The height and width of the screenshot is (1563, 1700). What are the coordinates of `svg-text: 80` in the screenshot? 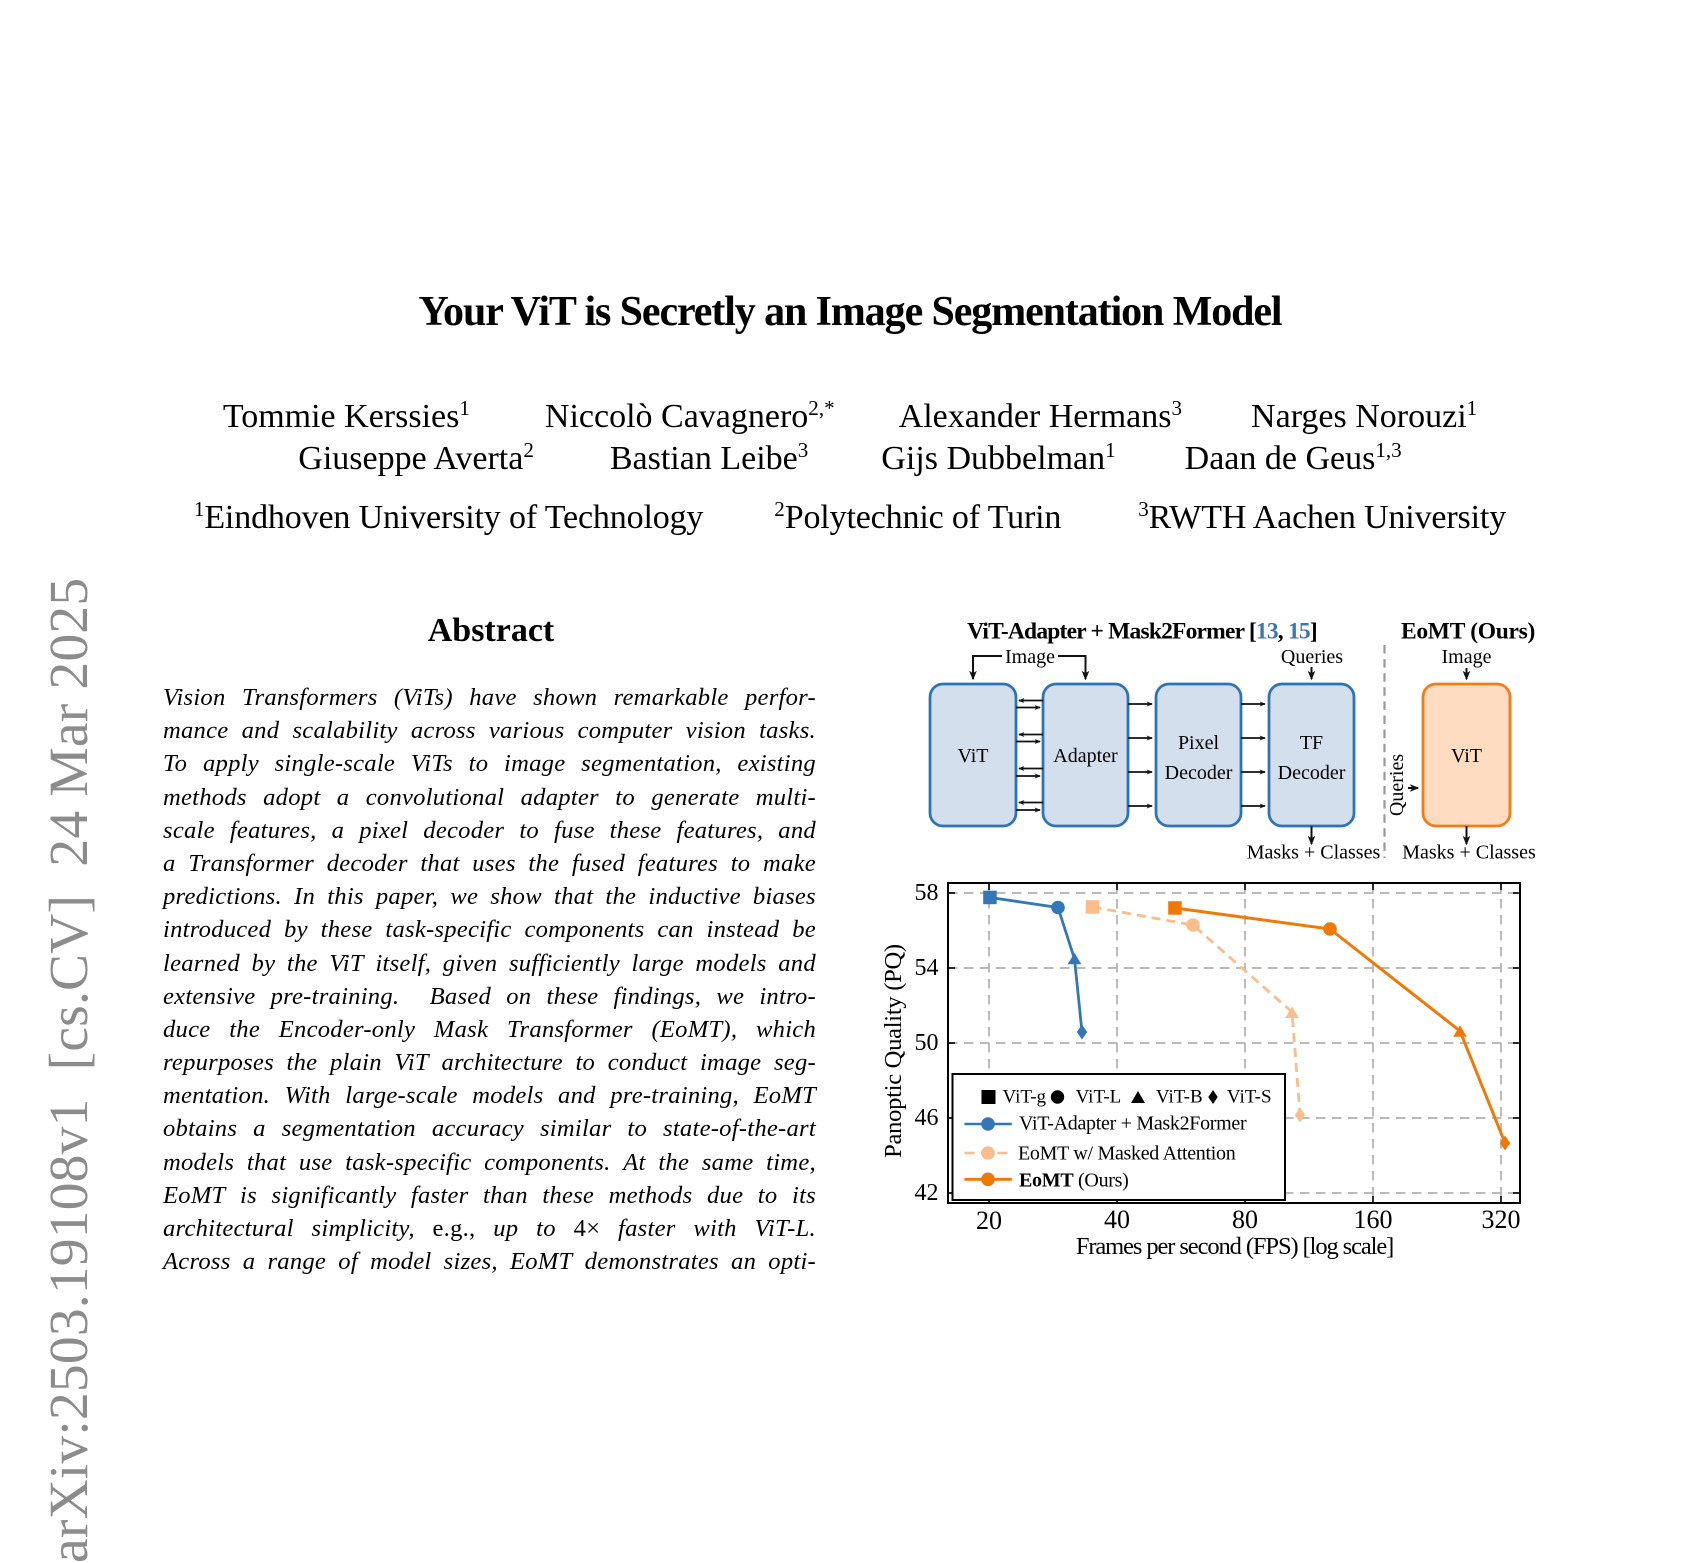 It's located at (1245, 1219).